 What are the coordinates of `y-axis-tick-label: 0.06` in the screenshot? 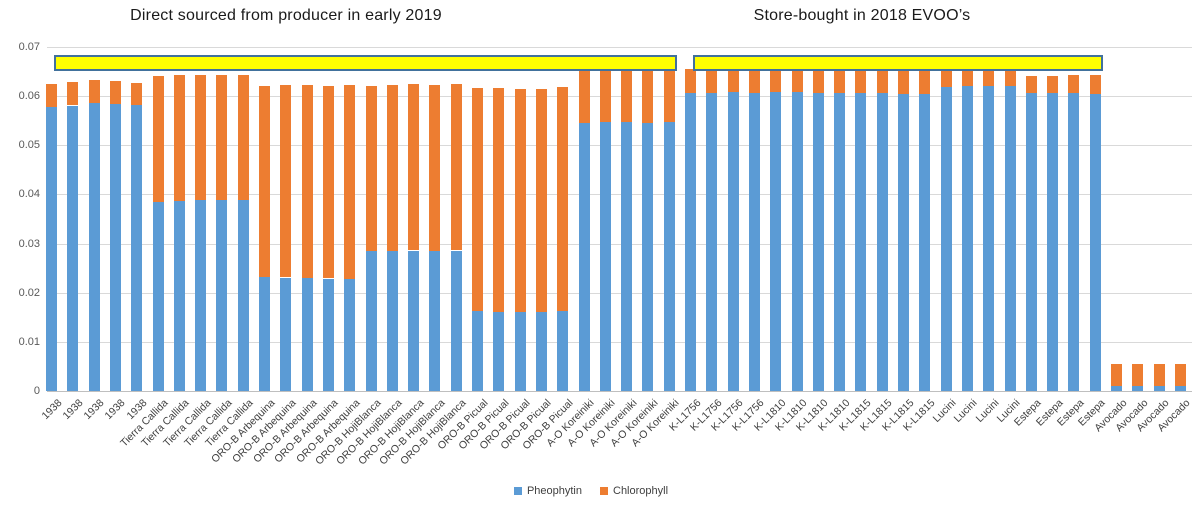 It's located at (29, 96).